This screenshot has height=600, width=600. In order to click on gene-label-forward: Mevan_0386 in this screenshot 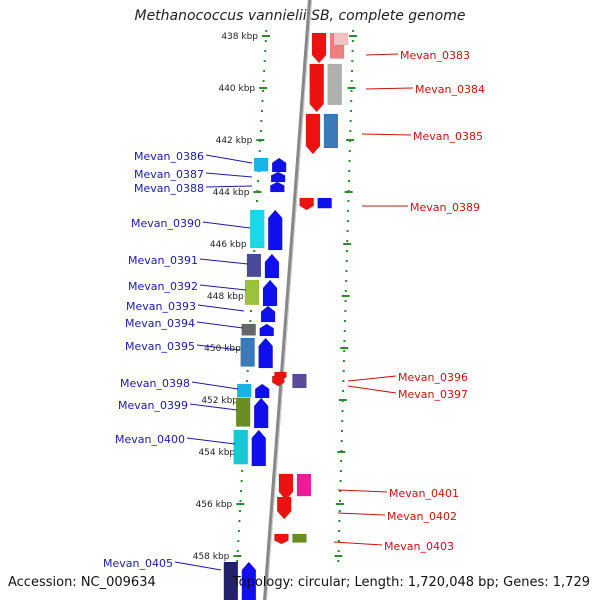, I will do `click(169, 156)`.